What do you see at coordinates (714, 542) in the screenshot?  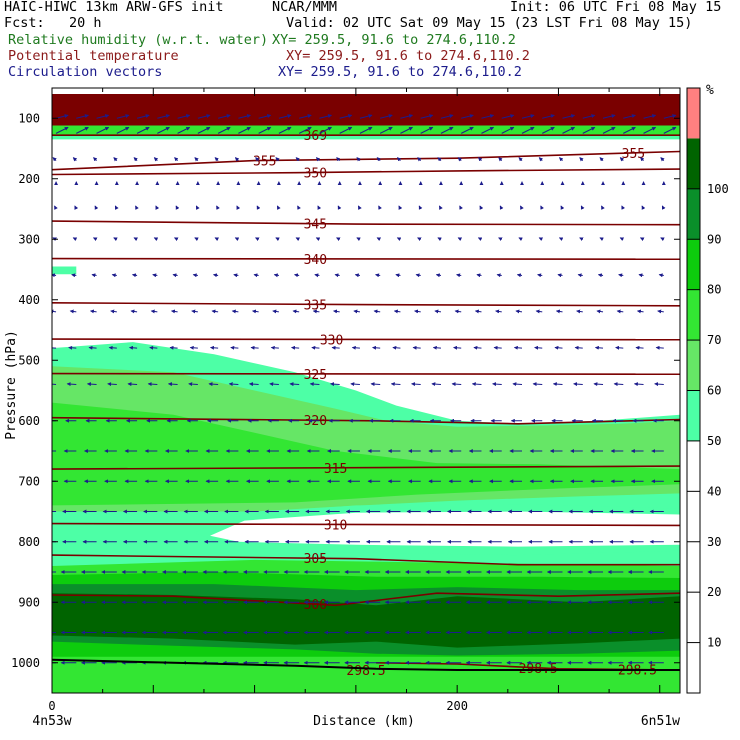 I see `colorbar-tick-label: 30` at bounding box center [714, 542].